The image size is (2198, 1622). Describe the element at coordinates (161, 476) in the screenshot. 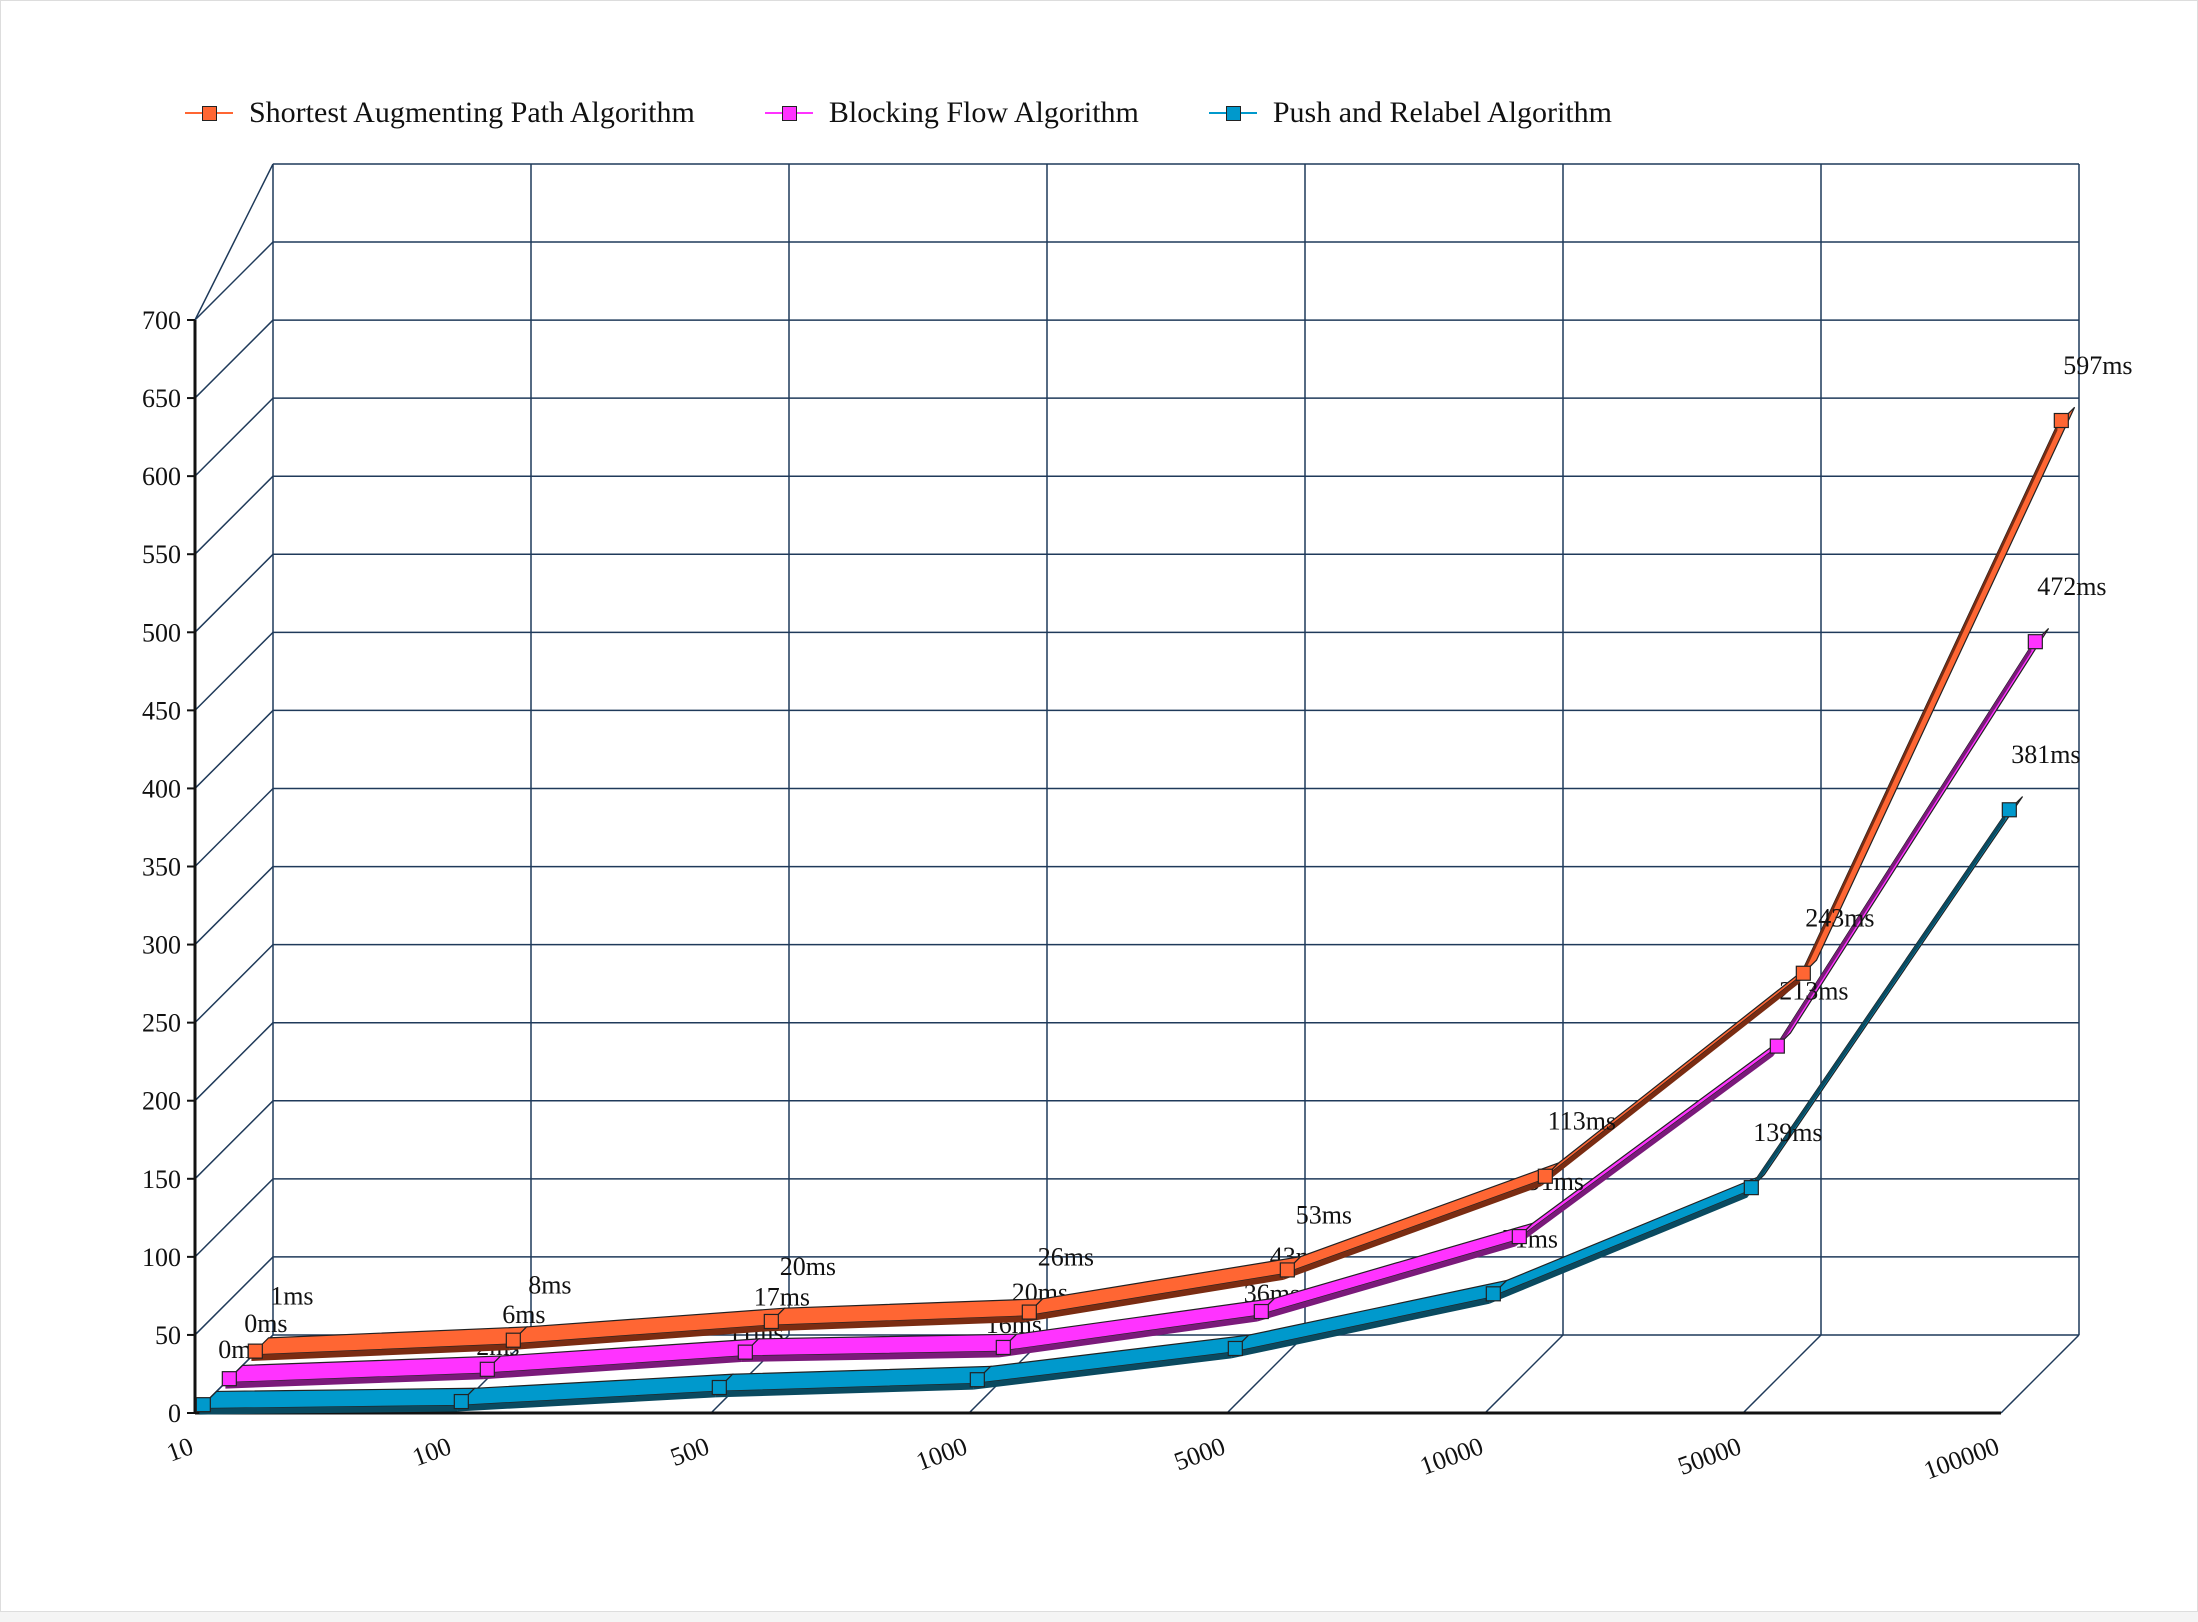

I see `y-tick-label: 600` at that location.